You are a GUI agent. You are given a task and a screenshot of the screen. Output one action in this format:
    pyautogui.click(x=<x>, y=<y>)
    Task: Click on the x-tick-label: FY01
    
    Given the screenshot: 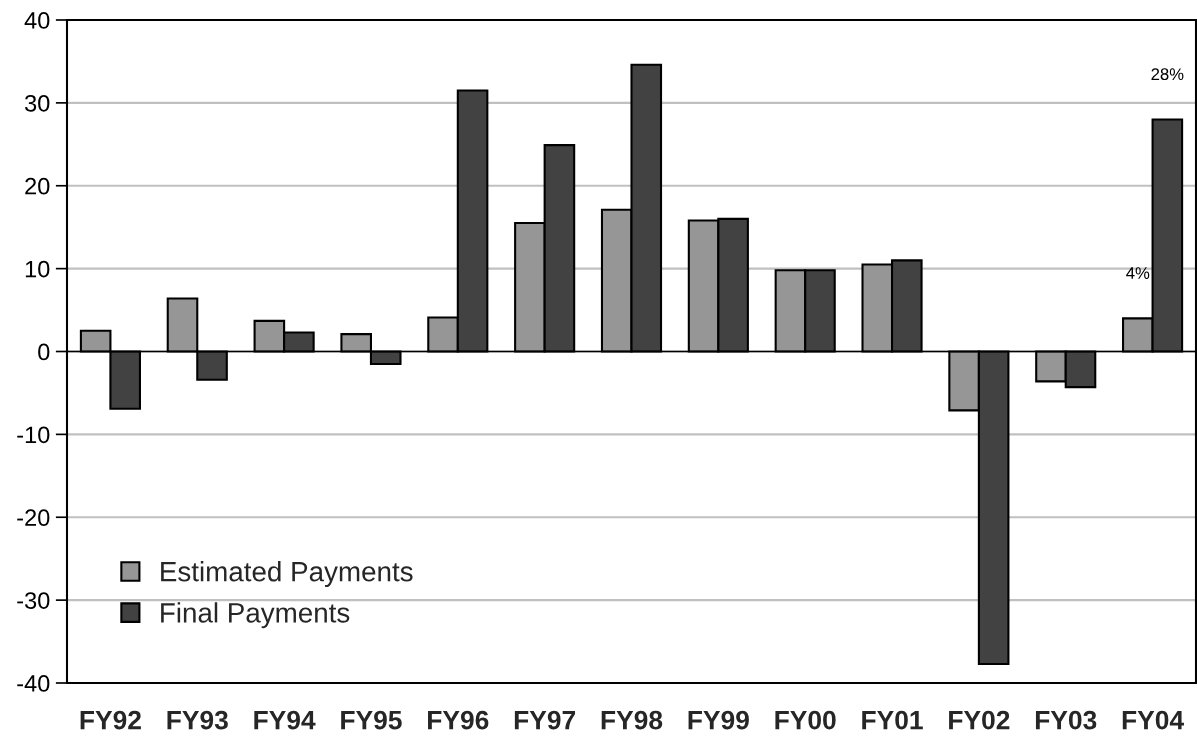 What is the action you would take?
    pyautogui.click(x=892, y=720)
    